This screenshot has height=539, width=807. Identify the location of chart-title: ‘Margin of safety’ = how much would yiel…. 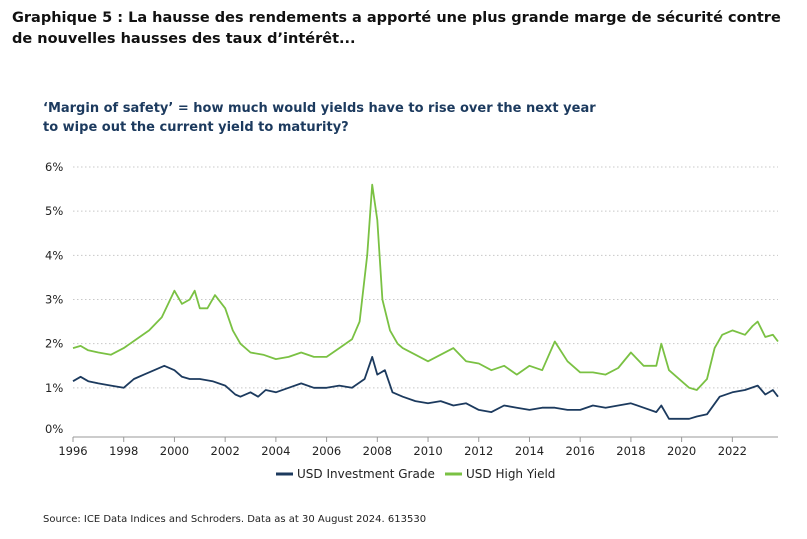
(393, 118).